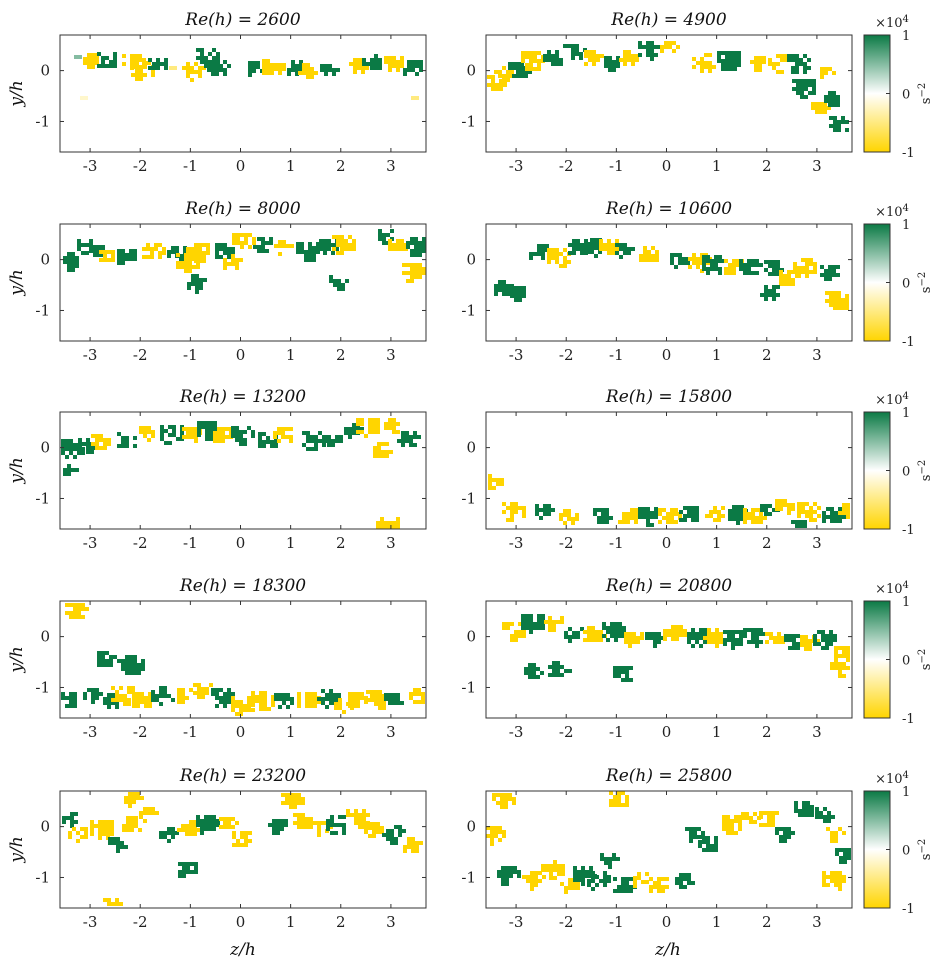 The image size is (937, 961). I want to click on x-tick-label: 0, so click(241, 543).